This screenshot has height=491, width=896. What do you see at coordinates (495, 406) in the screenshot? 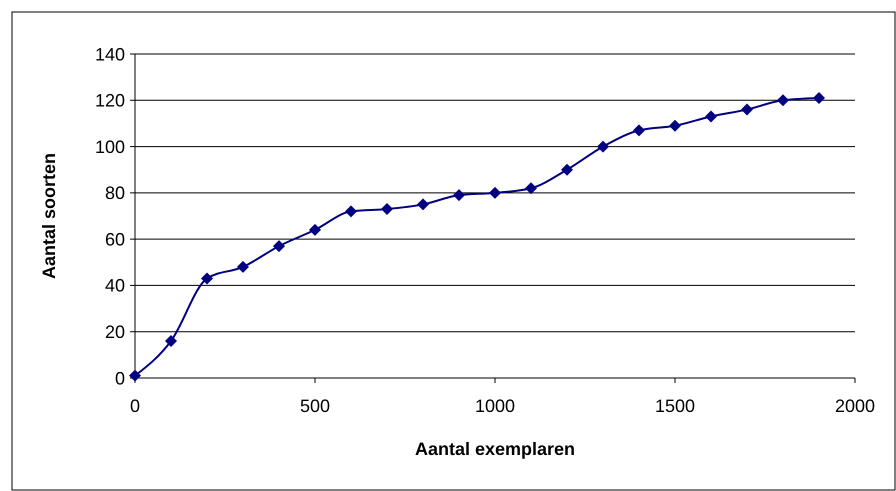
I see `x-tick-label: 1000` at bounding box center [495, 406].